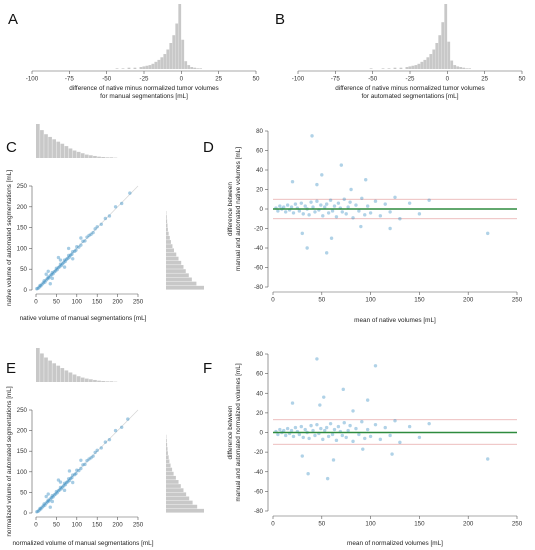  What do you see at coordinates (238, 209) in the screenshot?
I see `y-axis-label-line-2: manual and automated native volumes [mL]` at bounding box center [238, 209].